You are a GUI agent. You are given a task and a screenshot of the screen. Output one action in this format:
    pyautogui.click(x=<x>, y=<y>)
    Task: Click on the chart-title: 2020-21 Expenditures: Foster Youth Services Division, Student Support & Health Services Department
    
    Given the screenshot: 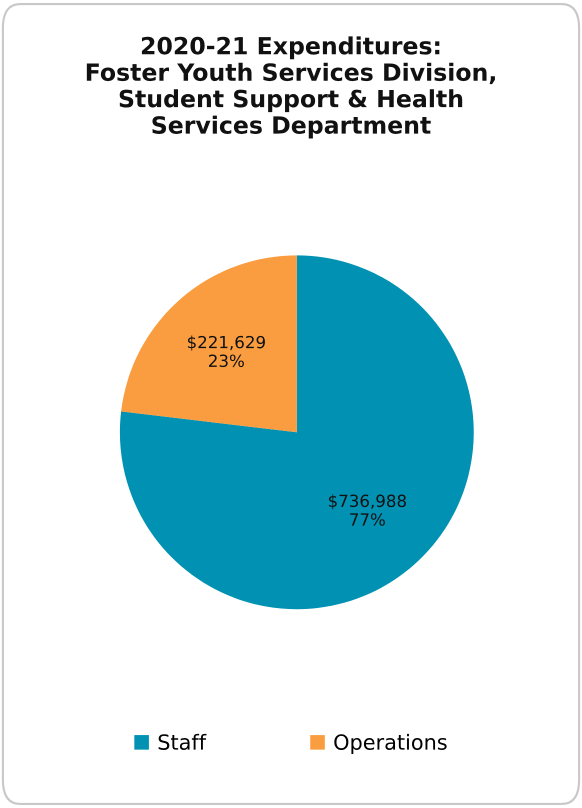 What is the action you would take?
    pyautogui.click(x=290, y=87)
    